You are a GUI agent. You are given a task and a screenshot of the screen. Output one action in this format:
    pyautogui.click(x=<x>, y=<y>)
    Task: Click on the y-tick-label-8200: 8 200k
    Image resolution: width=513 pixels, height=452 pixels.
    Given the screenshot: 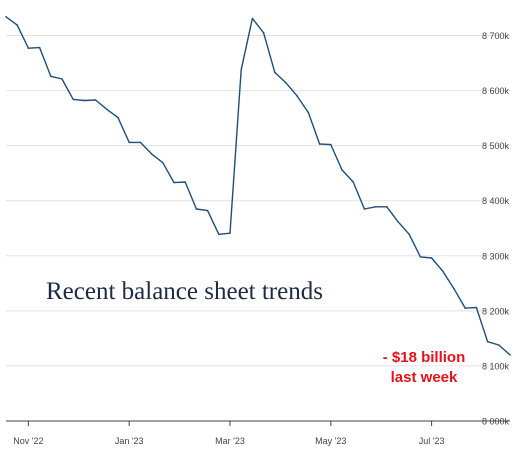 What is the action you would take?
    pyautogui.click(x=496, y=311)
    